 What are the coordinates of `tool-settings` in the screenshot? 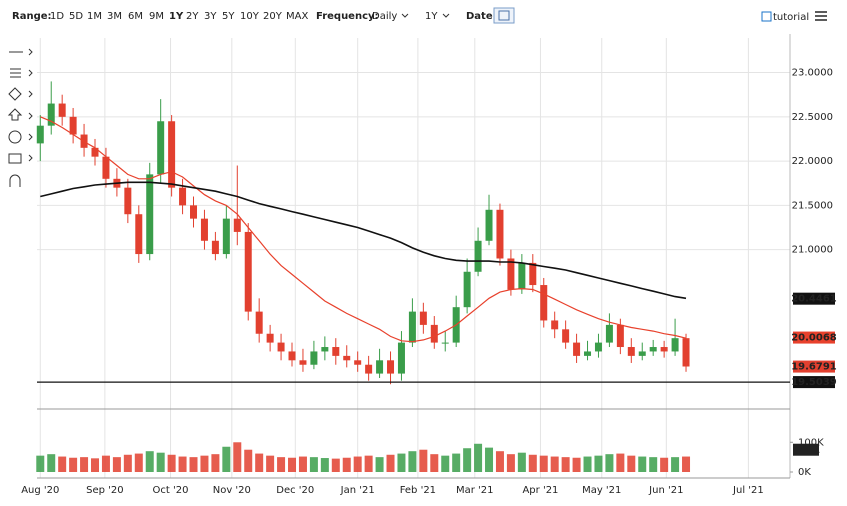 It's located at (20, 158).